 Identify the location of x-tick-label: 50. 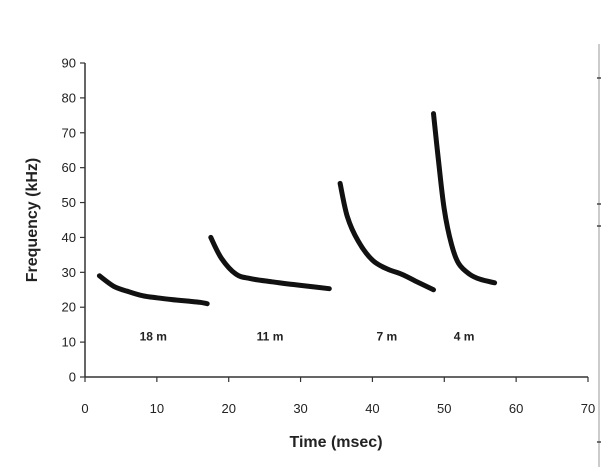
(444, 408).